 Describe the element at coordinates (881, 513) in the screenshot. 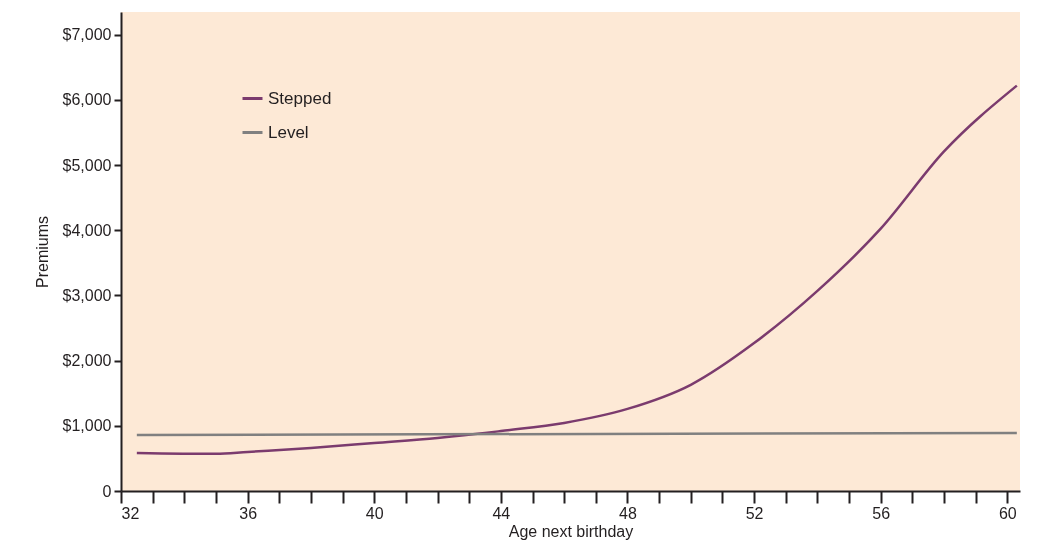

I see `x-tick-label: 56` at that location.